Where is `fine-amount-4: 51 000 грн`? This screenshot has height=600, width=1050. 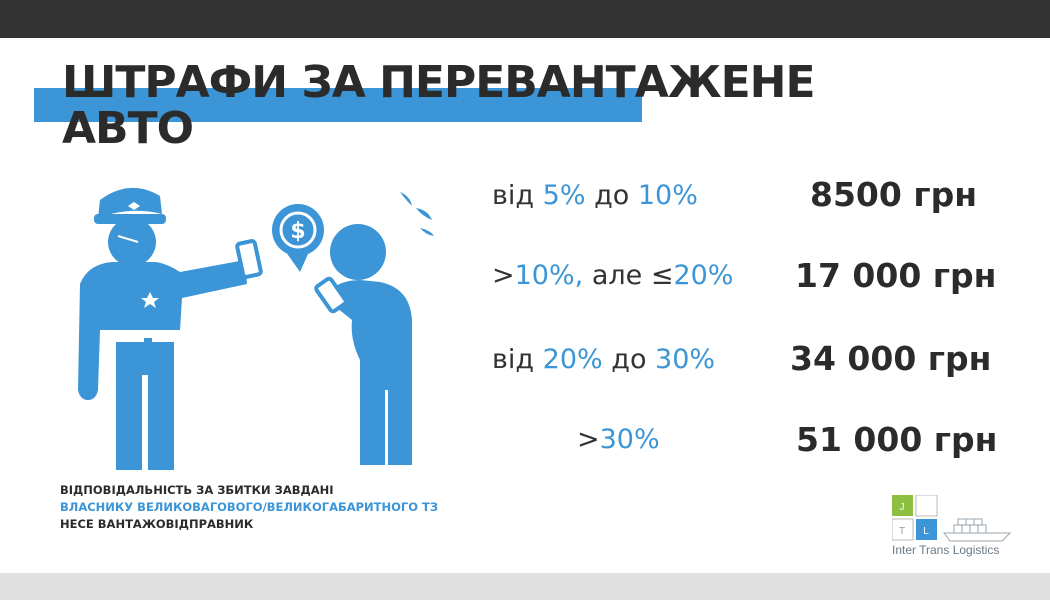
fine-amount-4: 51 000 грн is located at coordinates (897, 439).